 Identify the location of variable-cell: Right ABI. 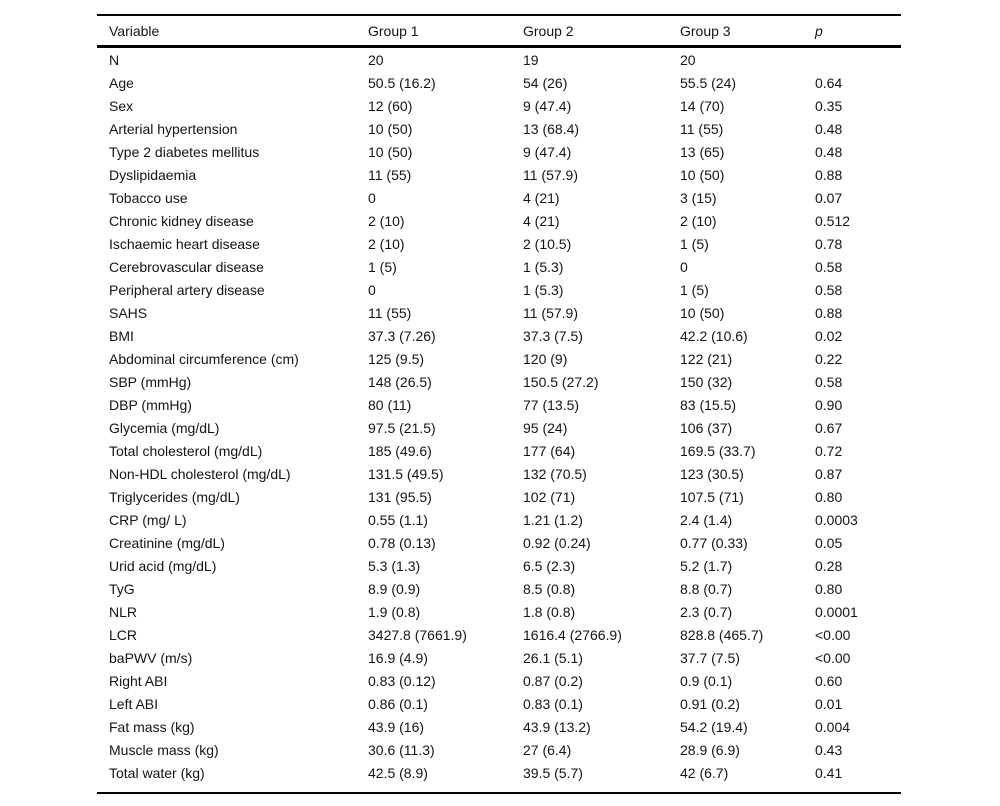
(138, 680).